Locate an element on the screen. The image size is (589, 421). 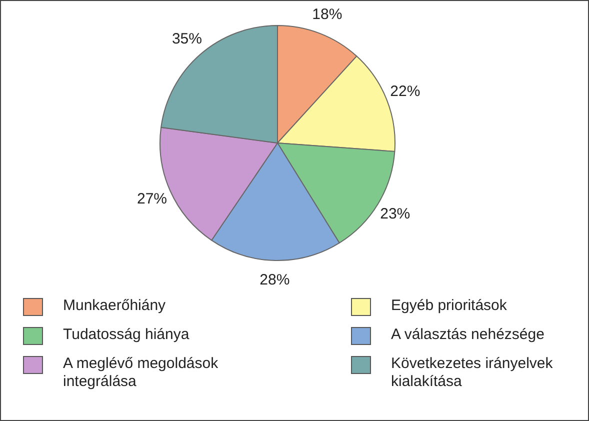
data-label: 22% is located at coordinates (405, 91).